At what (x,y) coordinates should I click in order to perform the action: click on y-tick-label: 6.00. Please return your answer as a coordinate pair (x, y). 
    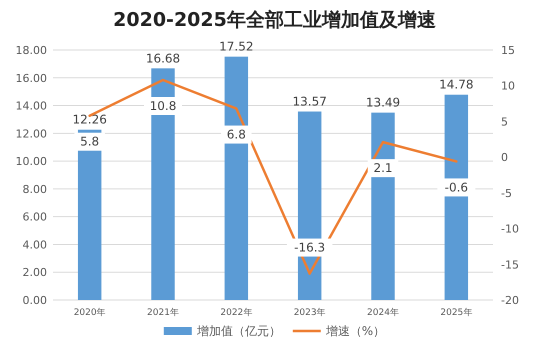
    Looking at the image, I should click on (34, 217).